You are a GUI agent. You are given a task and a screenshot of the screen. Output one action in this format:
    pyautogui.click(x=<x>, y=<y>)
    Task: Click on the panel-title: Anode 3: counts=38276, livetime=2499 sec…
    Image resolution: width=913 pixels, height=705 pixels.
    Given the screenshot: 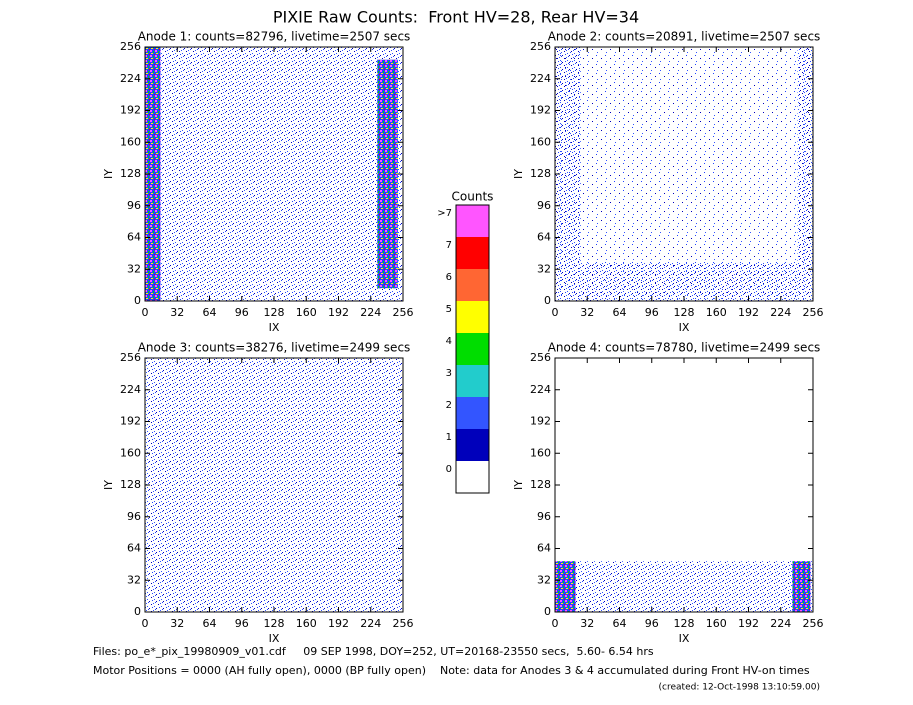 What is the action you would take?
    pyautogui.click(x=274, y=348)
    